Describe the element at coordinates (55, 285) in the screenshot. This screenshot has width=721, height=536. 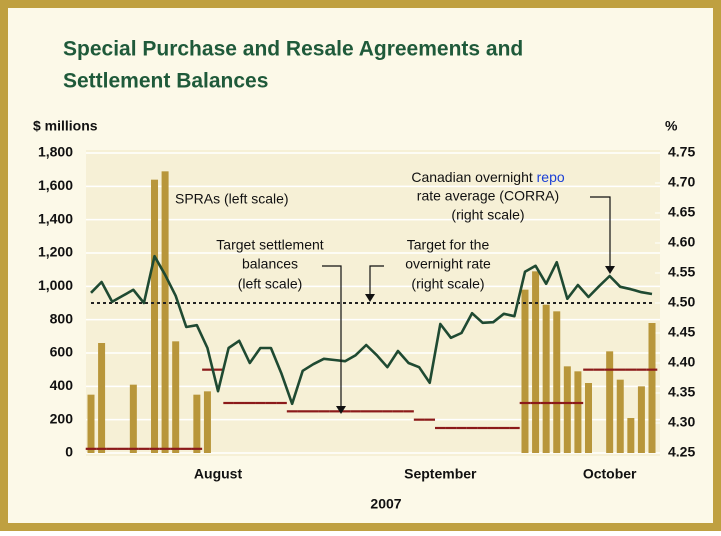
I see `y-tick-label: 1,000` at that location.